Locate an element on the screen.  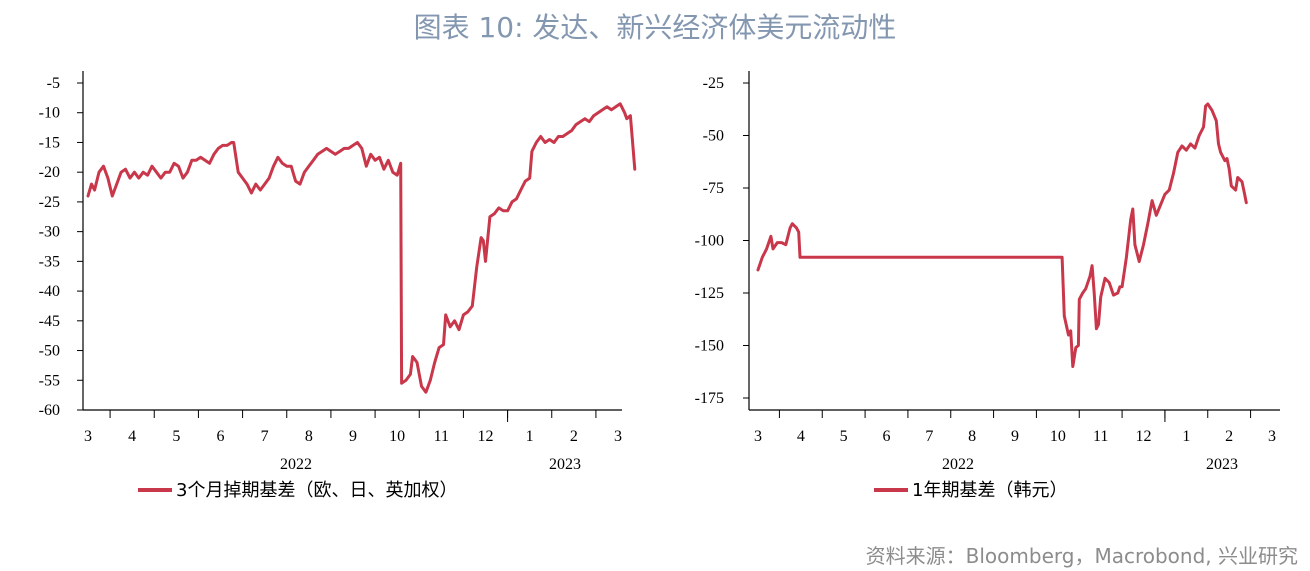
y-tick-label: -125 is located at coordinates (709, 293).